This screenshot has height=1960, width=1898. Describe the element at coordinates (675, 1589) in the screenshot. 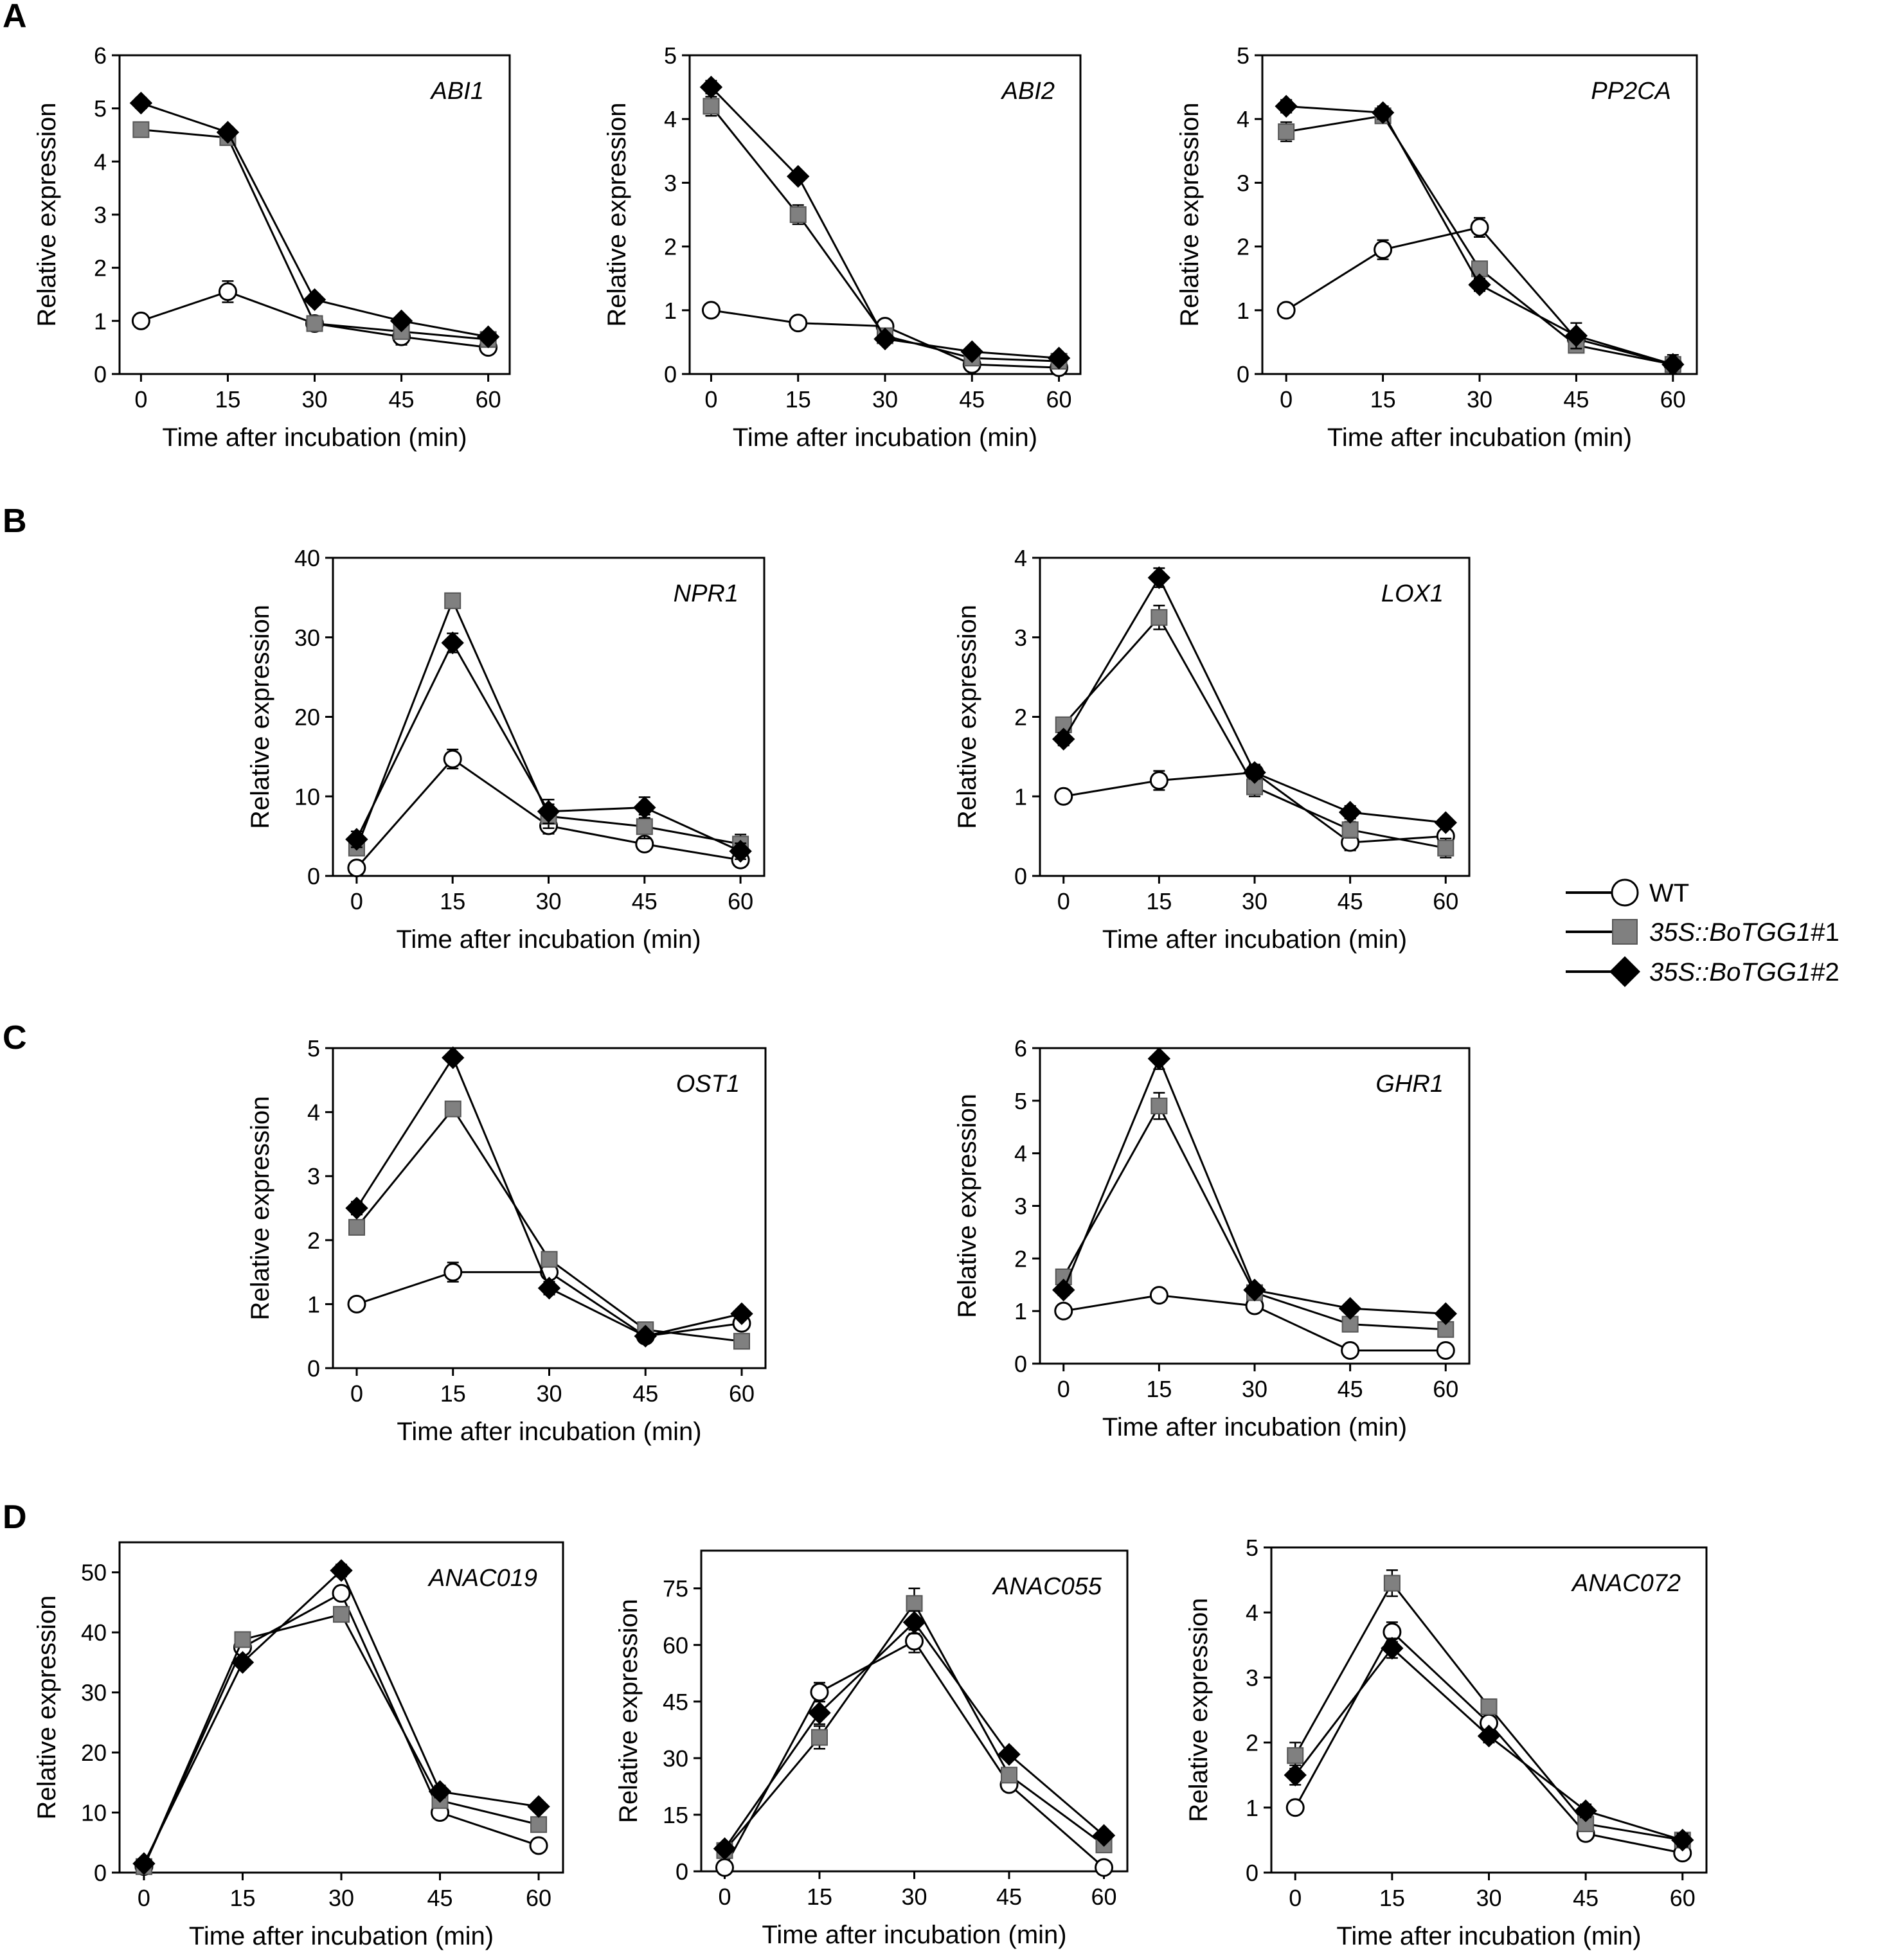

I see `y-tick-label: 75` at that location.